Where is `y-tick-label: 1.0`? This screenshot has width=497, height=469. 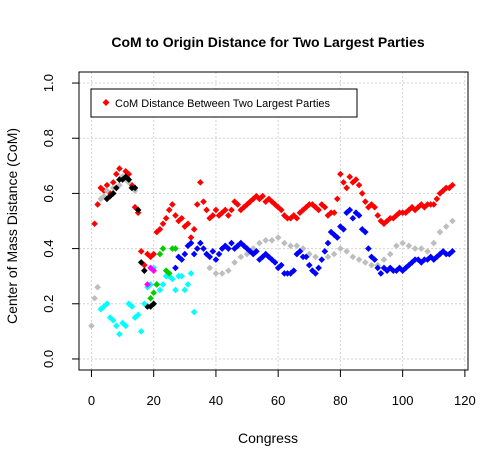
y-tick-label: 1.0 is located at coordinates (48, 83).